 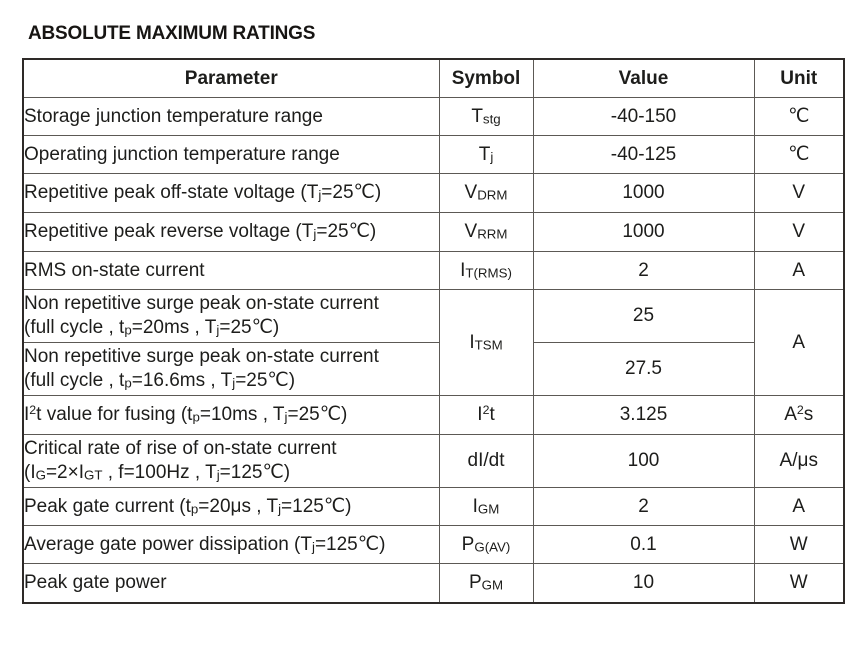 What do you see at coordinates (172, 33) in the screenshot?
I see `page-title: ABSOLUTE MAXIMUM RATINGS` at bounding box center [172, 33].